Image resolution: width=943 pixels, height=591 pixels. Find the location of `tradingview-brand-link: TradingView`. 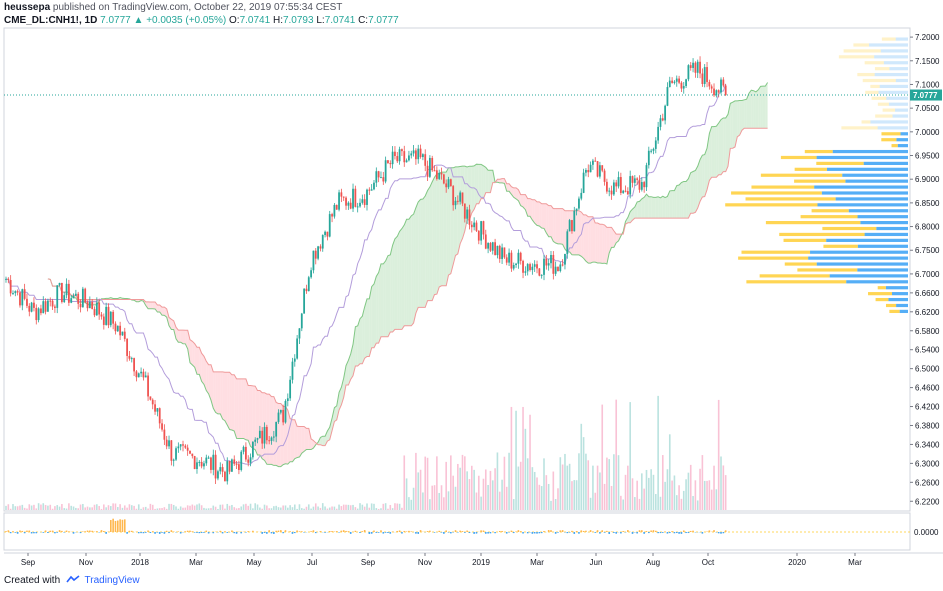

tradingview-brand-link: TradingView is located at coordinates (112, 580).